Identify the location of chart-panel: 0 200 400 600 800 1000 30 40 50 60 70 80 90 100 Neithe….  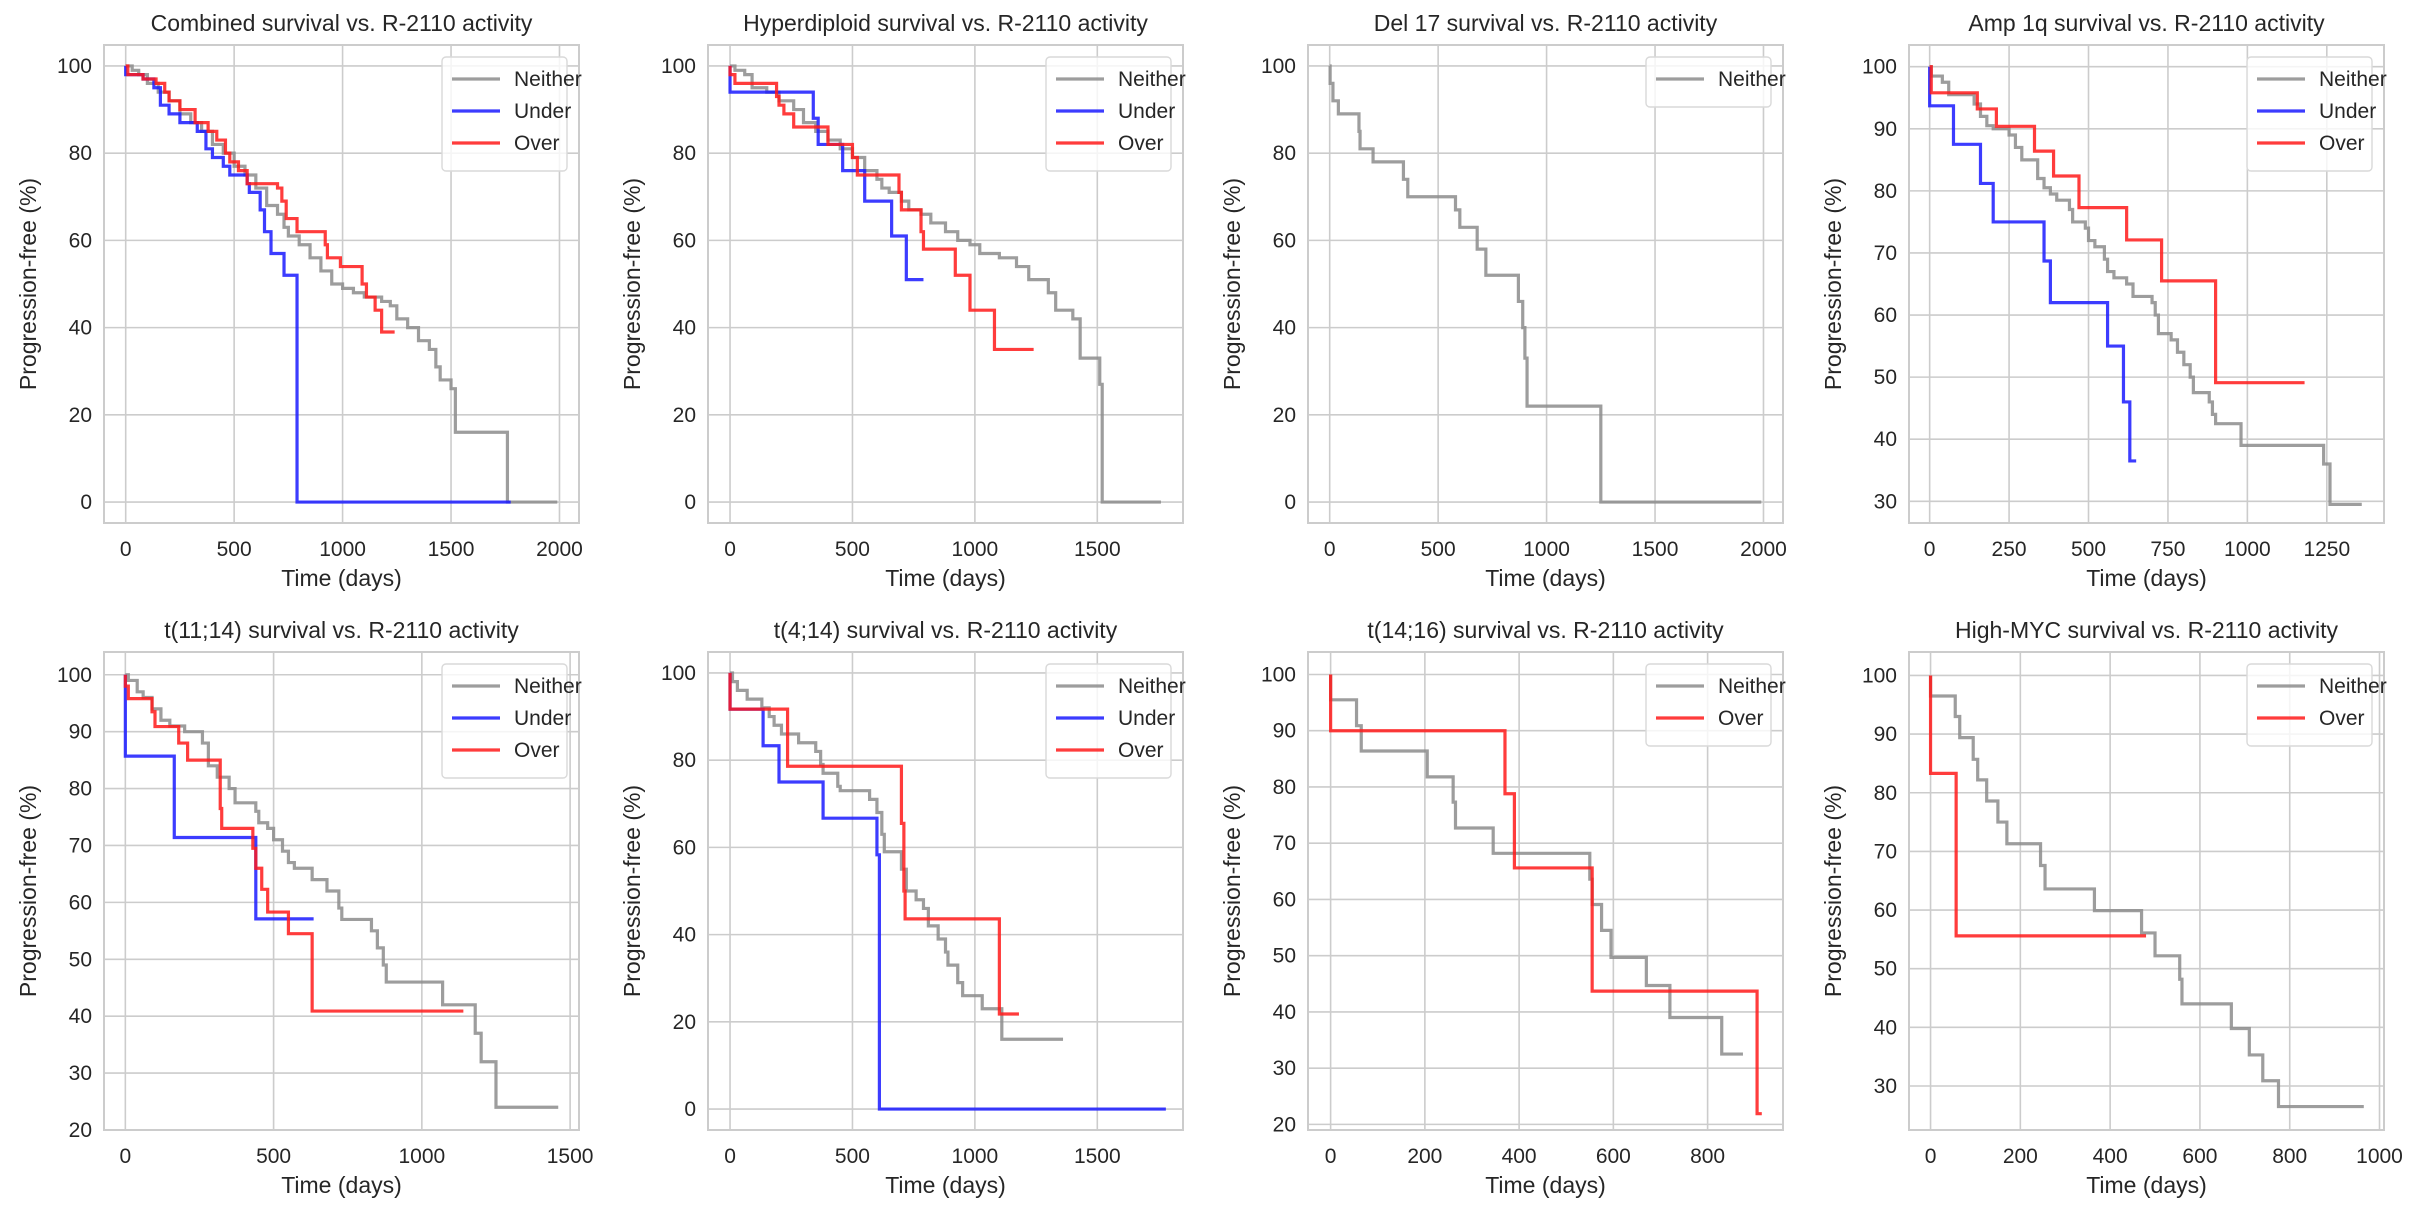
(2111, 907).